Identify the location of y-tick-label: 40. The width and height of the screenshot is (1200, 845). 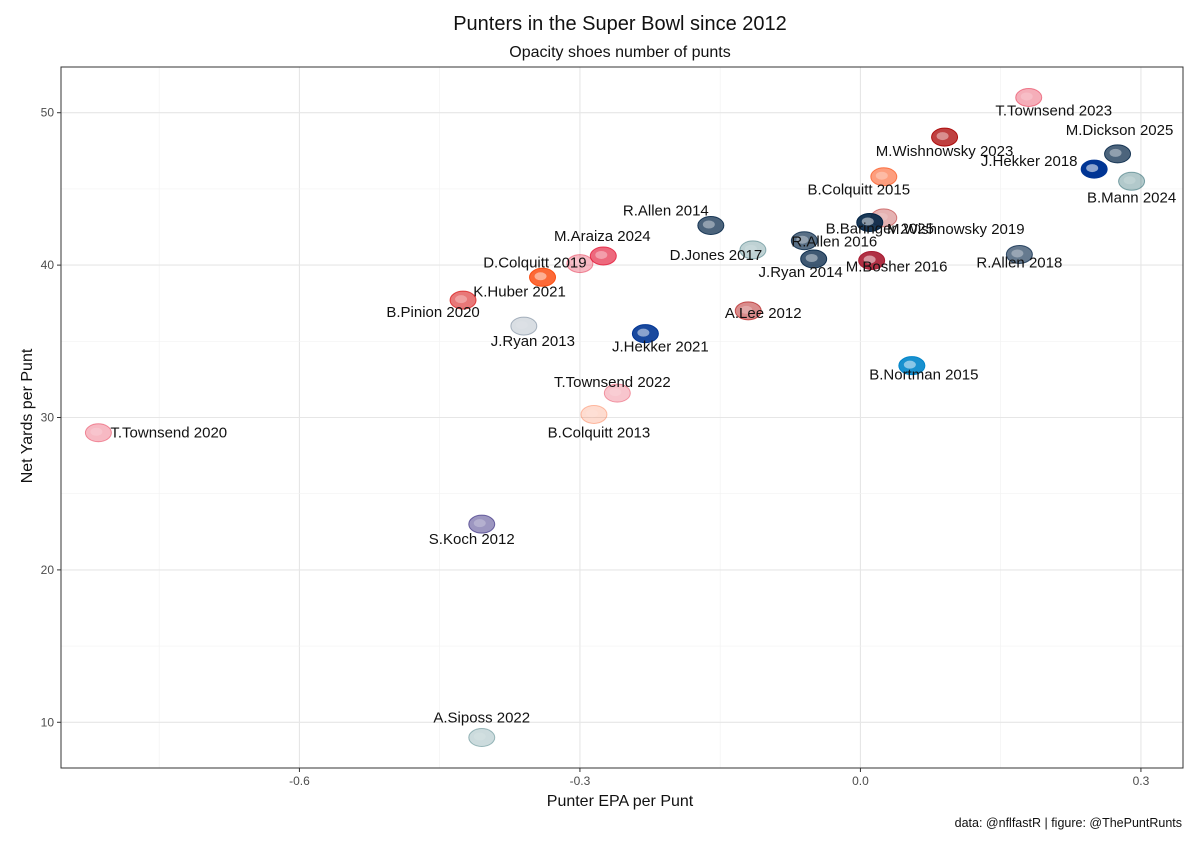
(48, 265).